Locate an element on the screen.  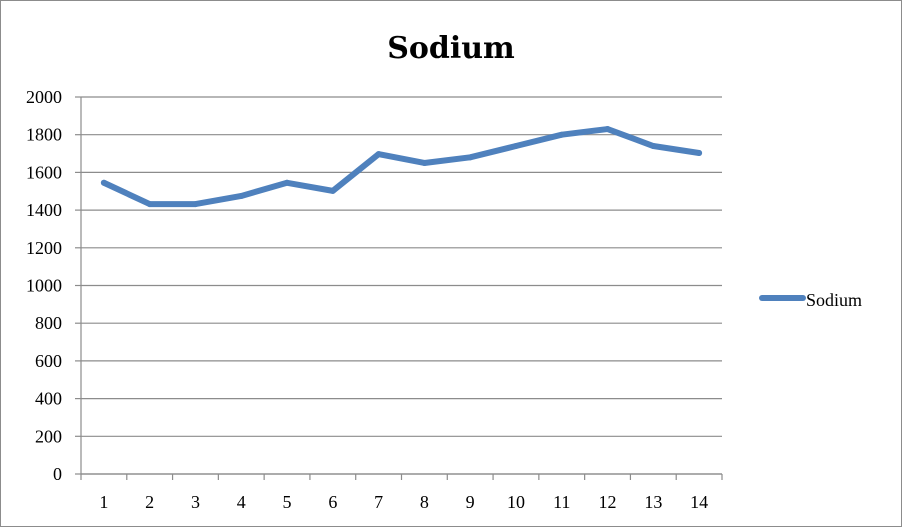
legend: Sodium is located at coordinates (810, 300).